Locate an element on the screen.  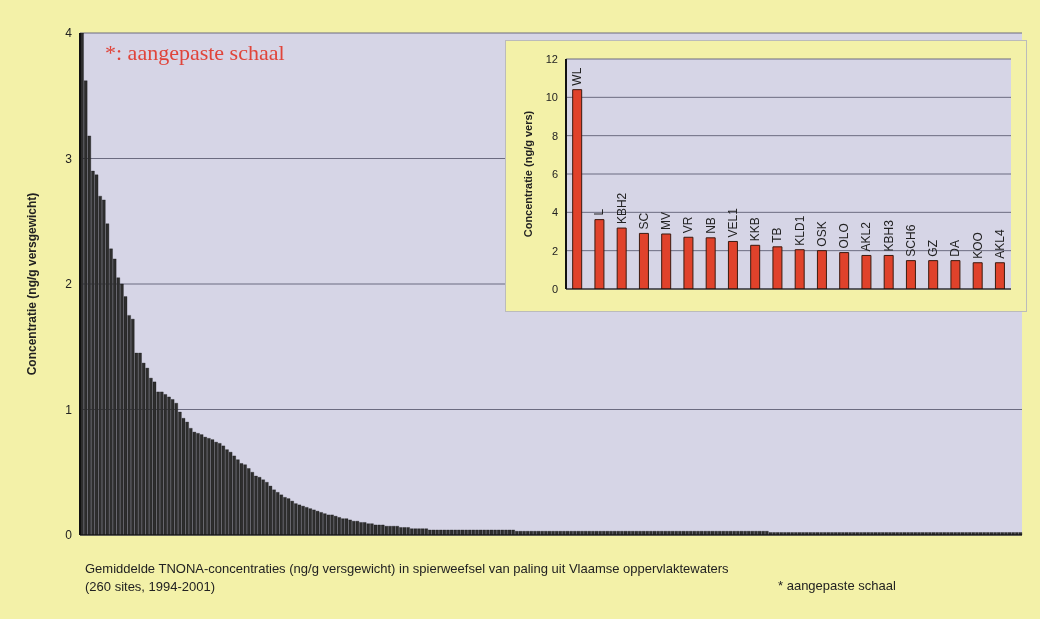
annotation: *: aangepaste schaal is located at coordinates (195, 53).